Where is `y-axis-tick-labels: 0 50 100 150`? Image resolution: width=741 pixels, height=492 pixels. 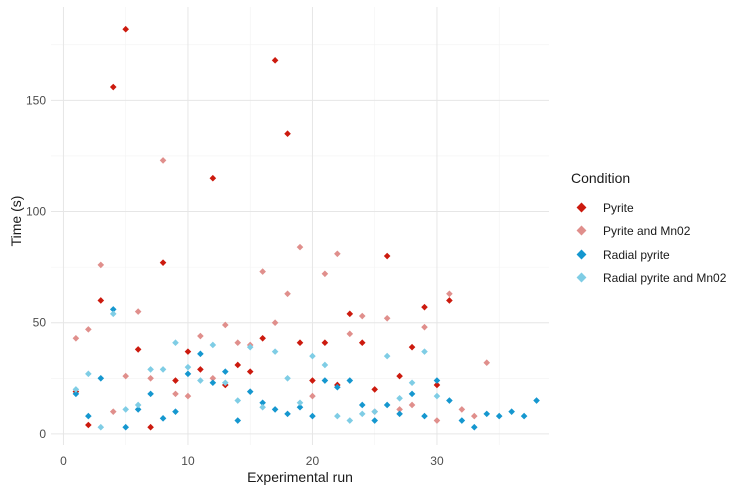
y-axis-tick-labels: 0 50 100 150 is located at coordinates (36, 267).